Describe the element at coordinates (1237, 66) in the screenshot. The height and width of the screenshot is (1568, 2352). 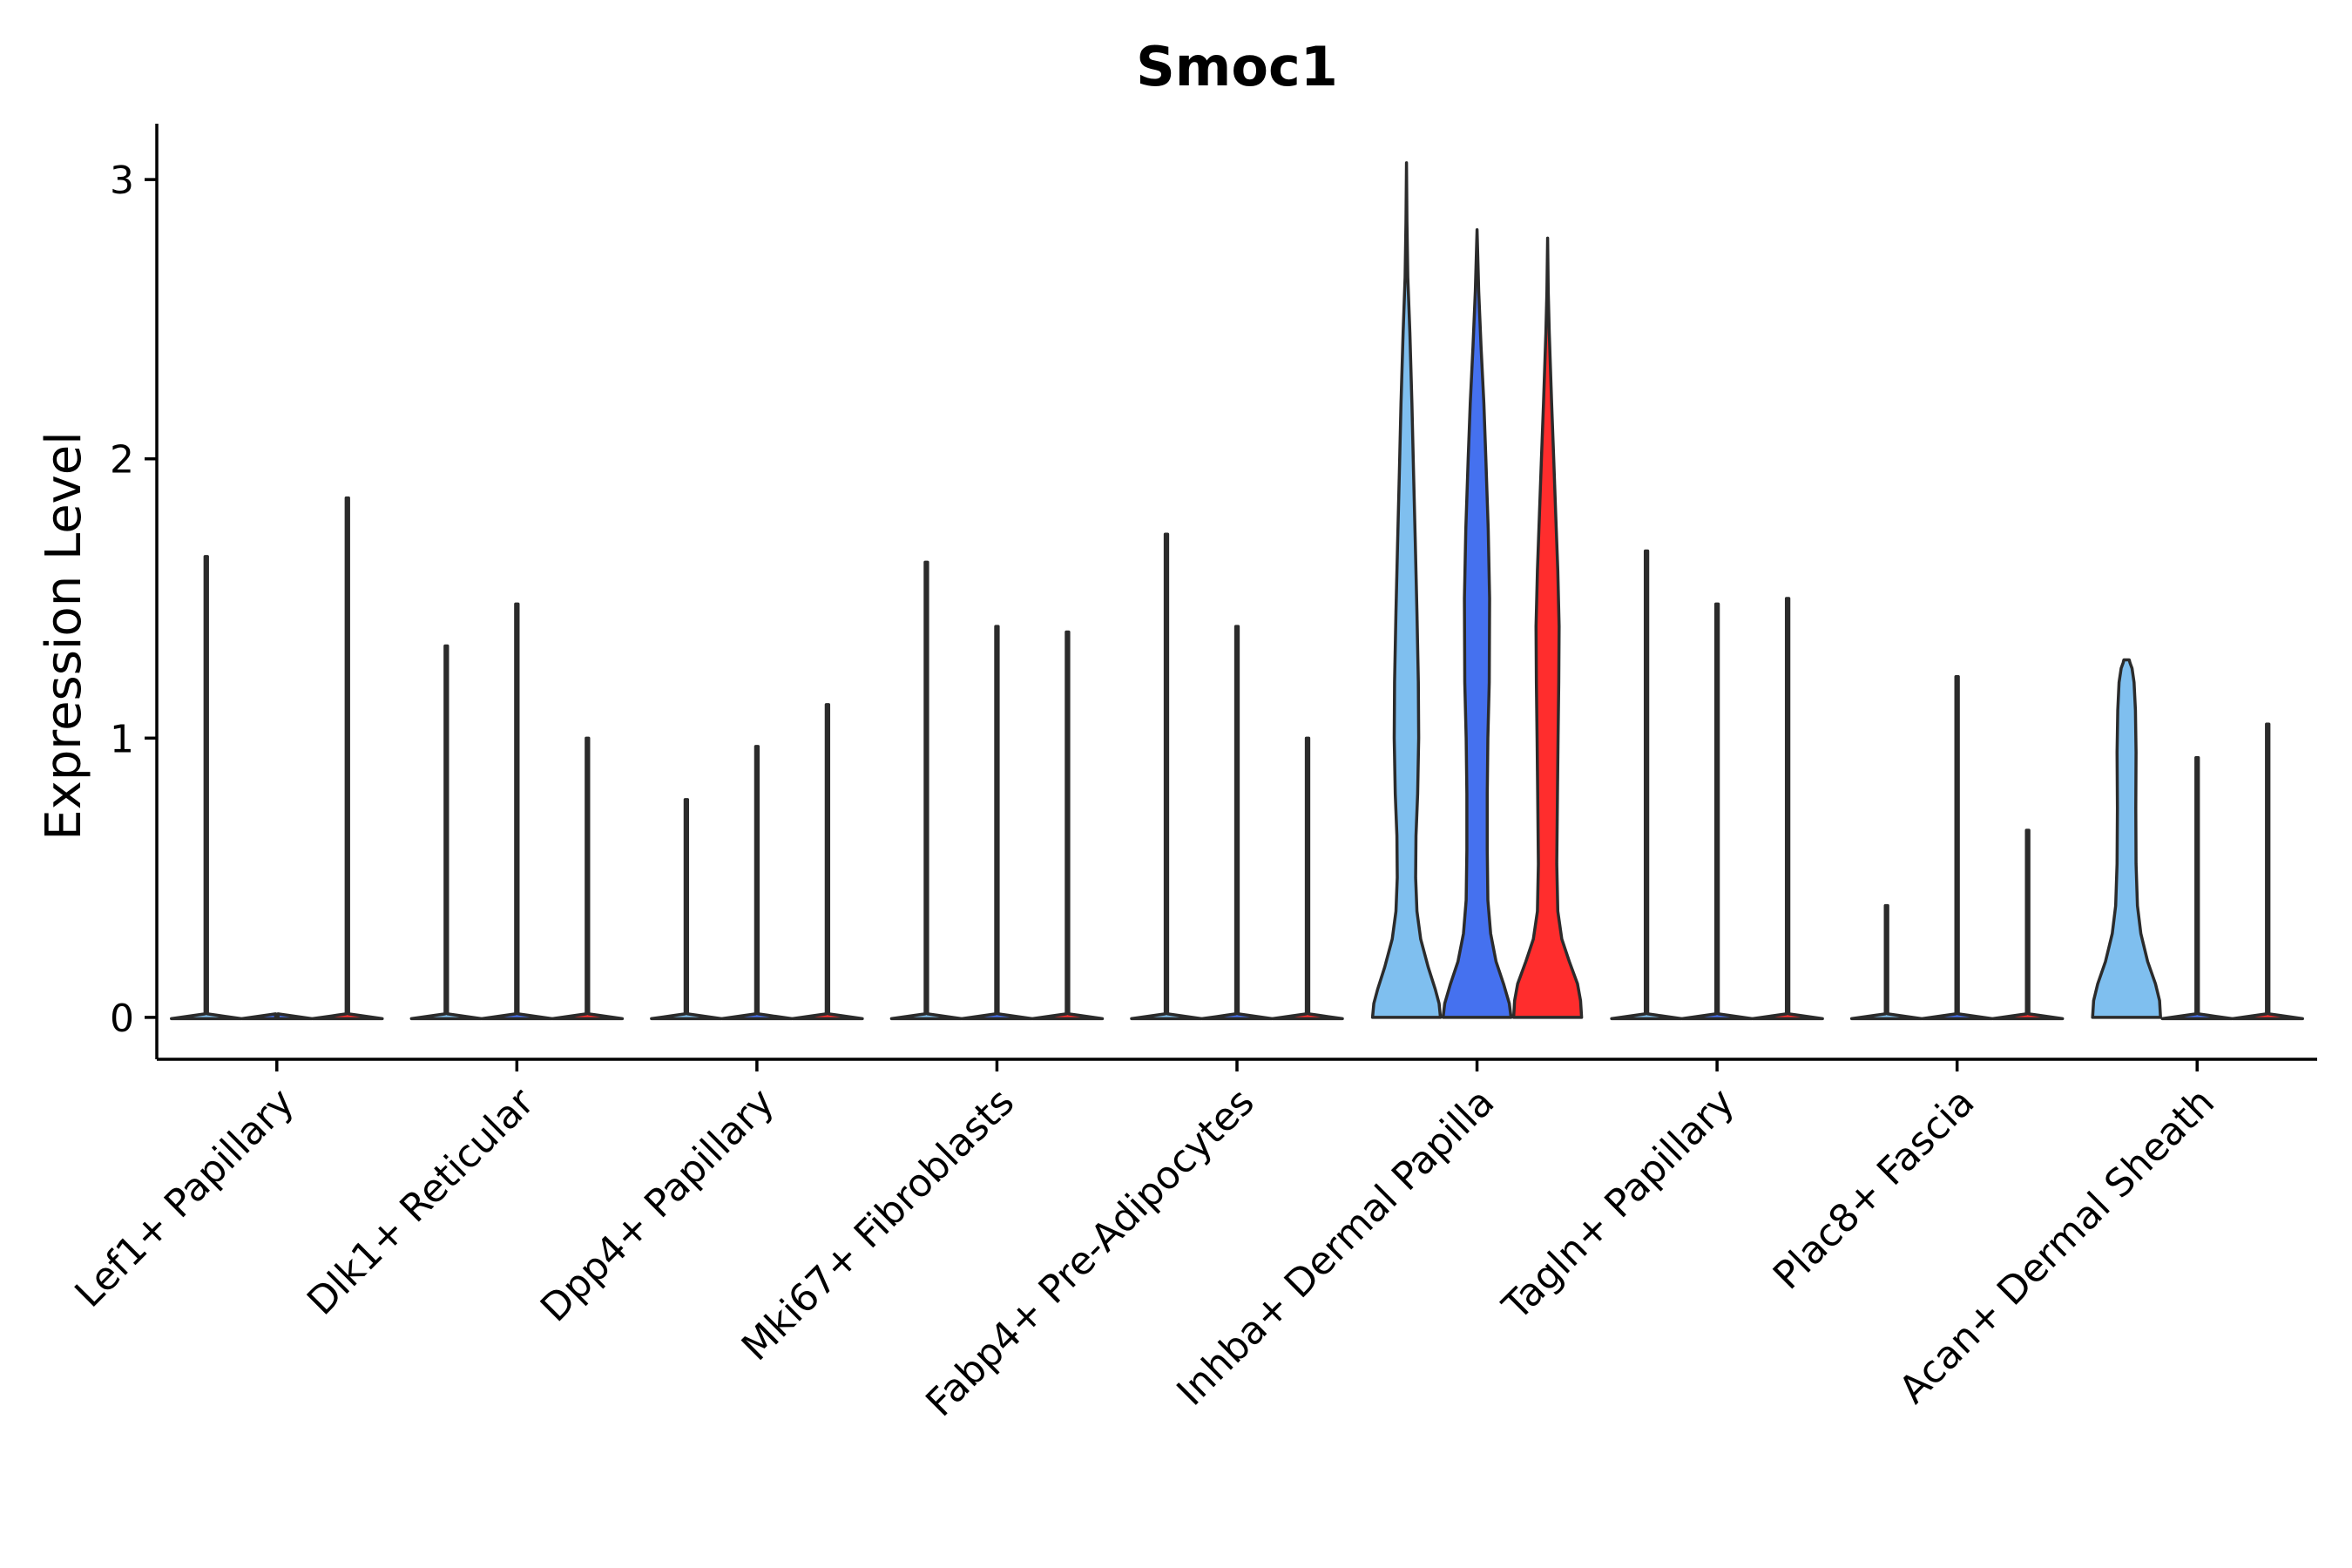
I see `chart-title: Smoc1` at that location.